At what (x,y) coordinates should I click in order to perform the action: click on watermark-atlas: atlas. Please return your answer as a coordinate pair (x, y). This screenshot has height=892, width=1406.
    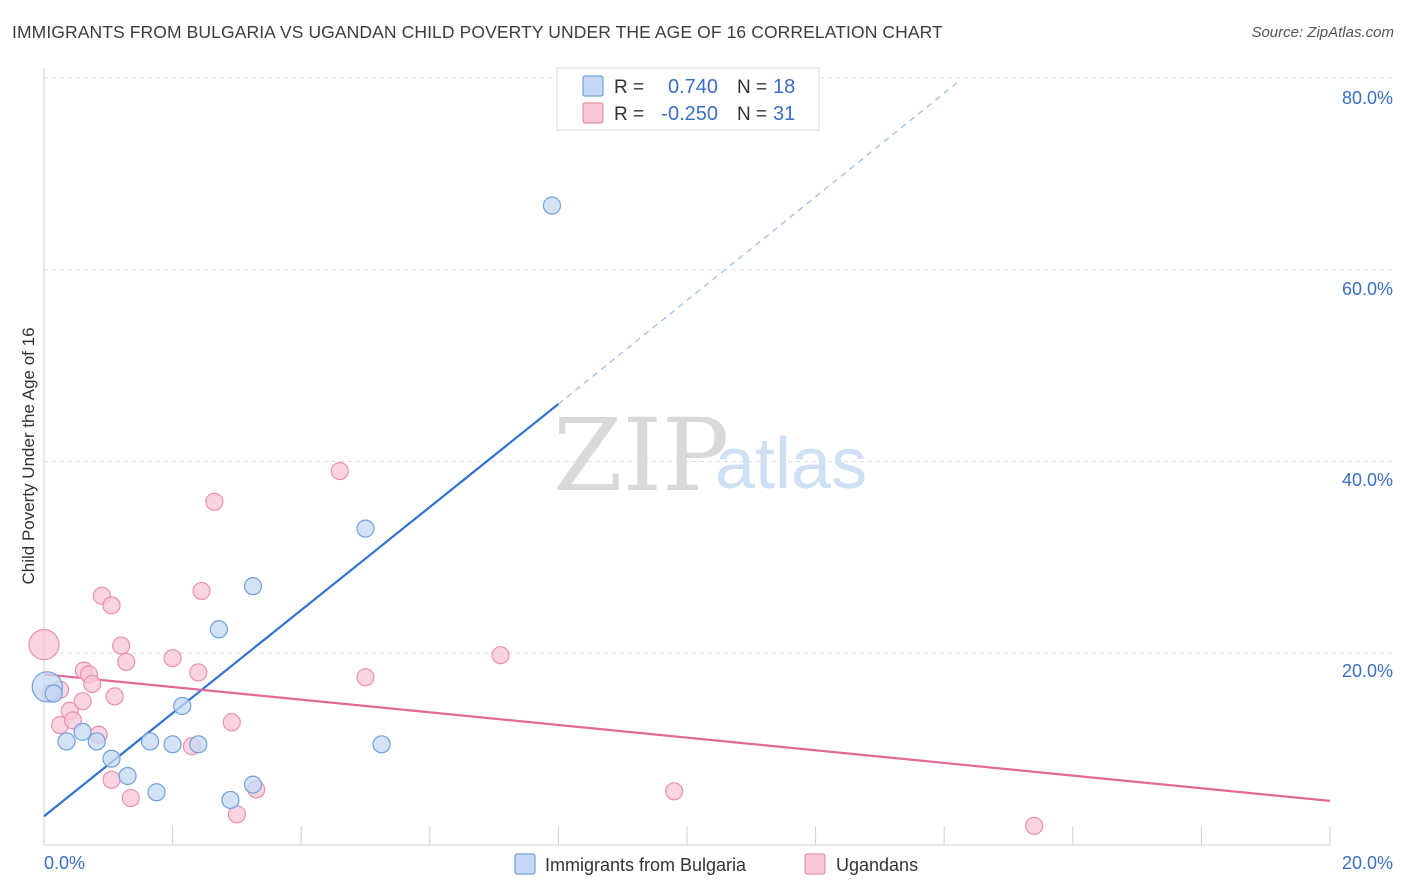
    Looking at the image, I should click on (791, 464).